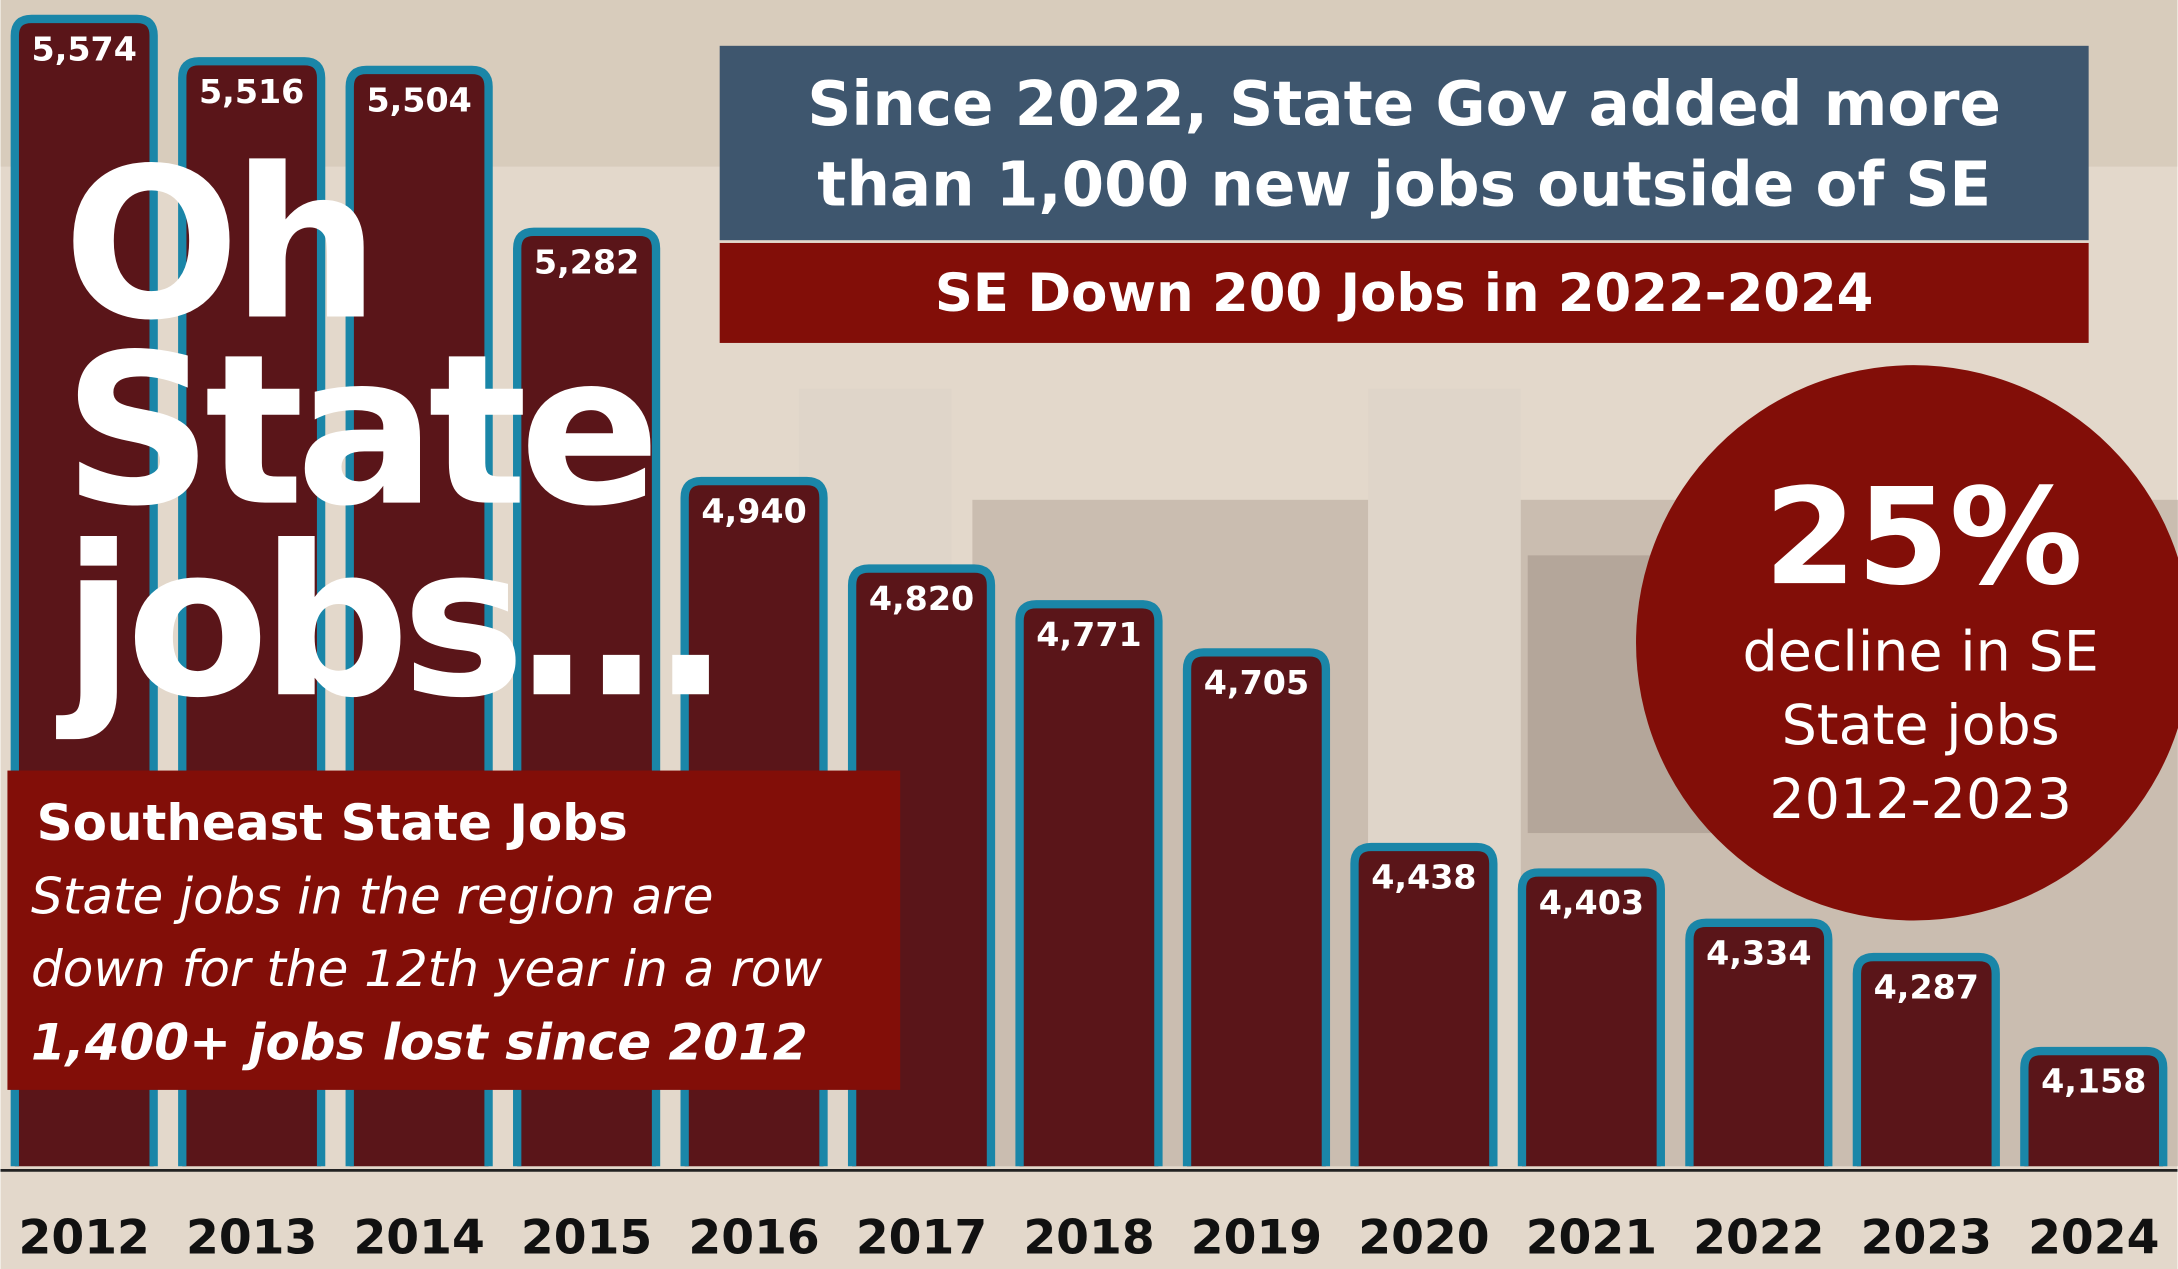 The image size is (2178, 1269). Describe the element at coordinates (1920, 799) in the screenshot. I see `callout-line: 2012-2023` at that location.